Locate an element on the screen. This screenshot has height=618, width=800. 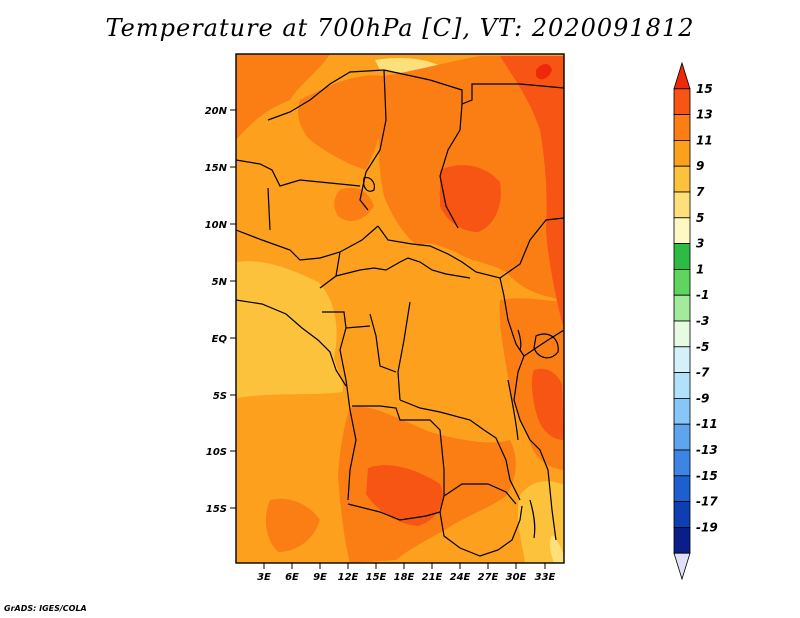
lat-label-eq: EQ is located at coordinates (220, 339).